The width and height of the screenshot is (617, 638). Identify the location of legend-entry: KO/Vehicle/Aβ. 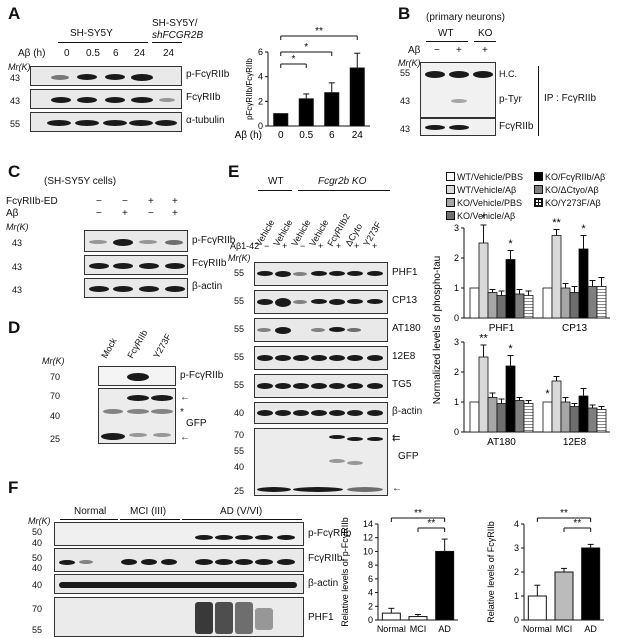
(480, 216).